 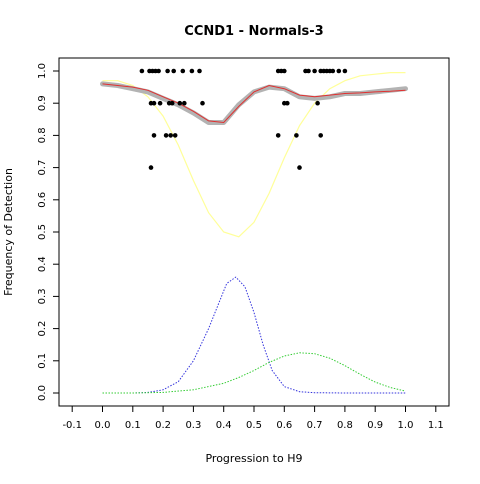 I want to click on x-tick-label: 0.3, so click(x=193, y=425).